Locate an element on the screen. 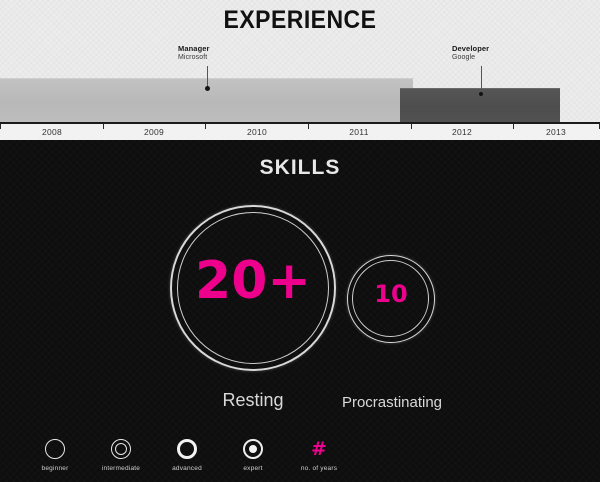  axis-year-label: 2008 is located at coordinates (52, 132).